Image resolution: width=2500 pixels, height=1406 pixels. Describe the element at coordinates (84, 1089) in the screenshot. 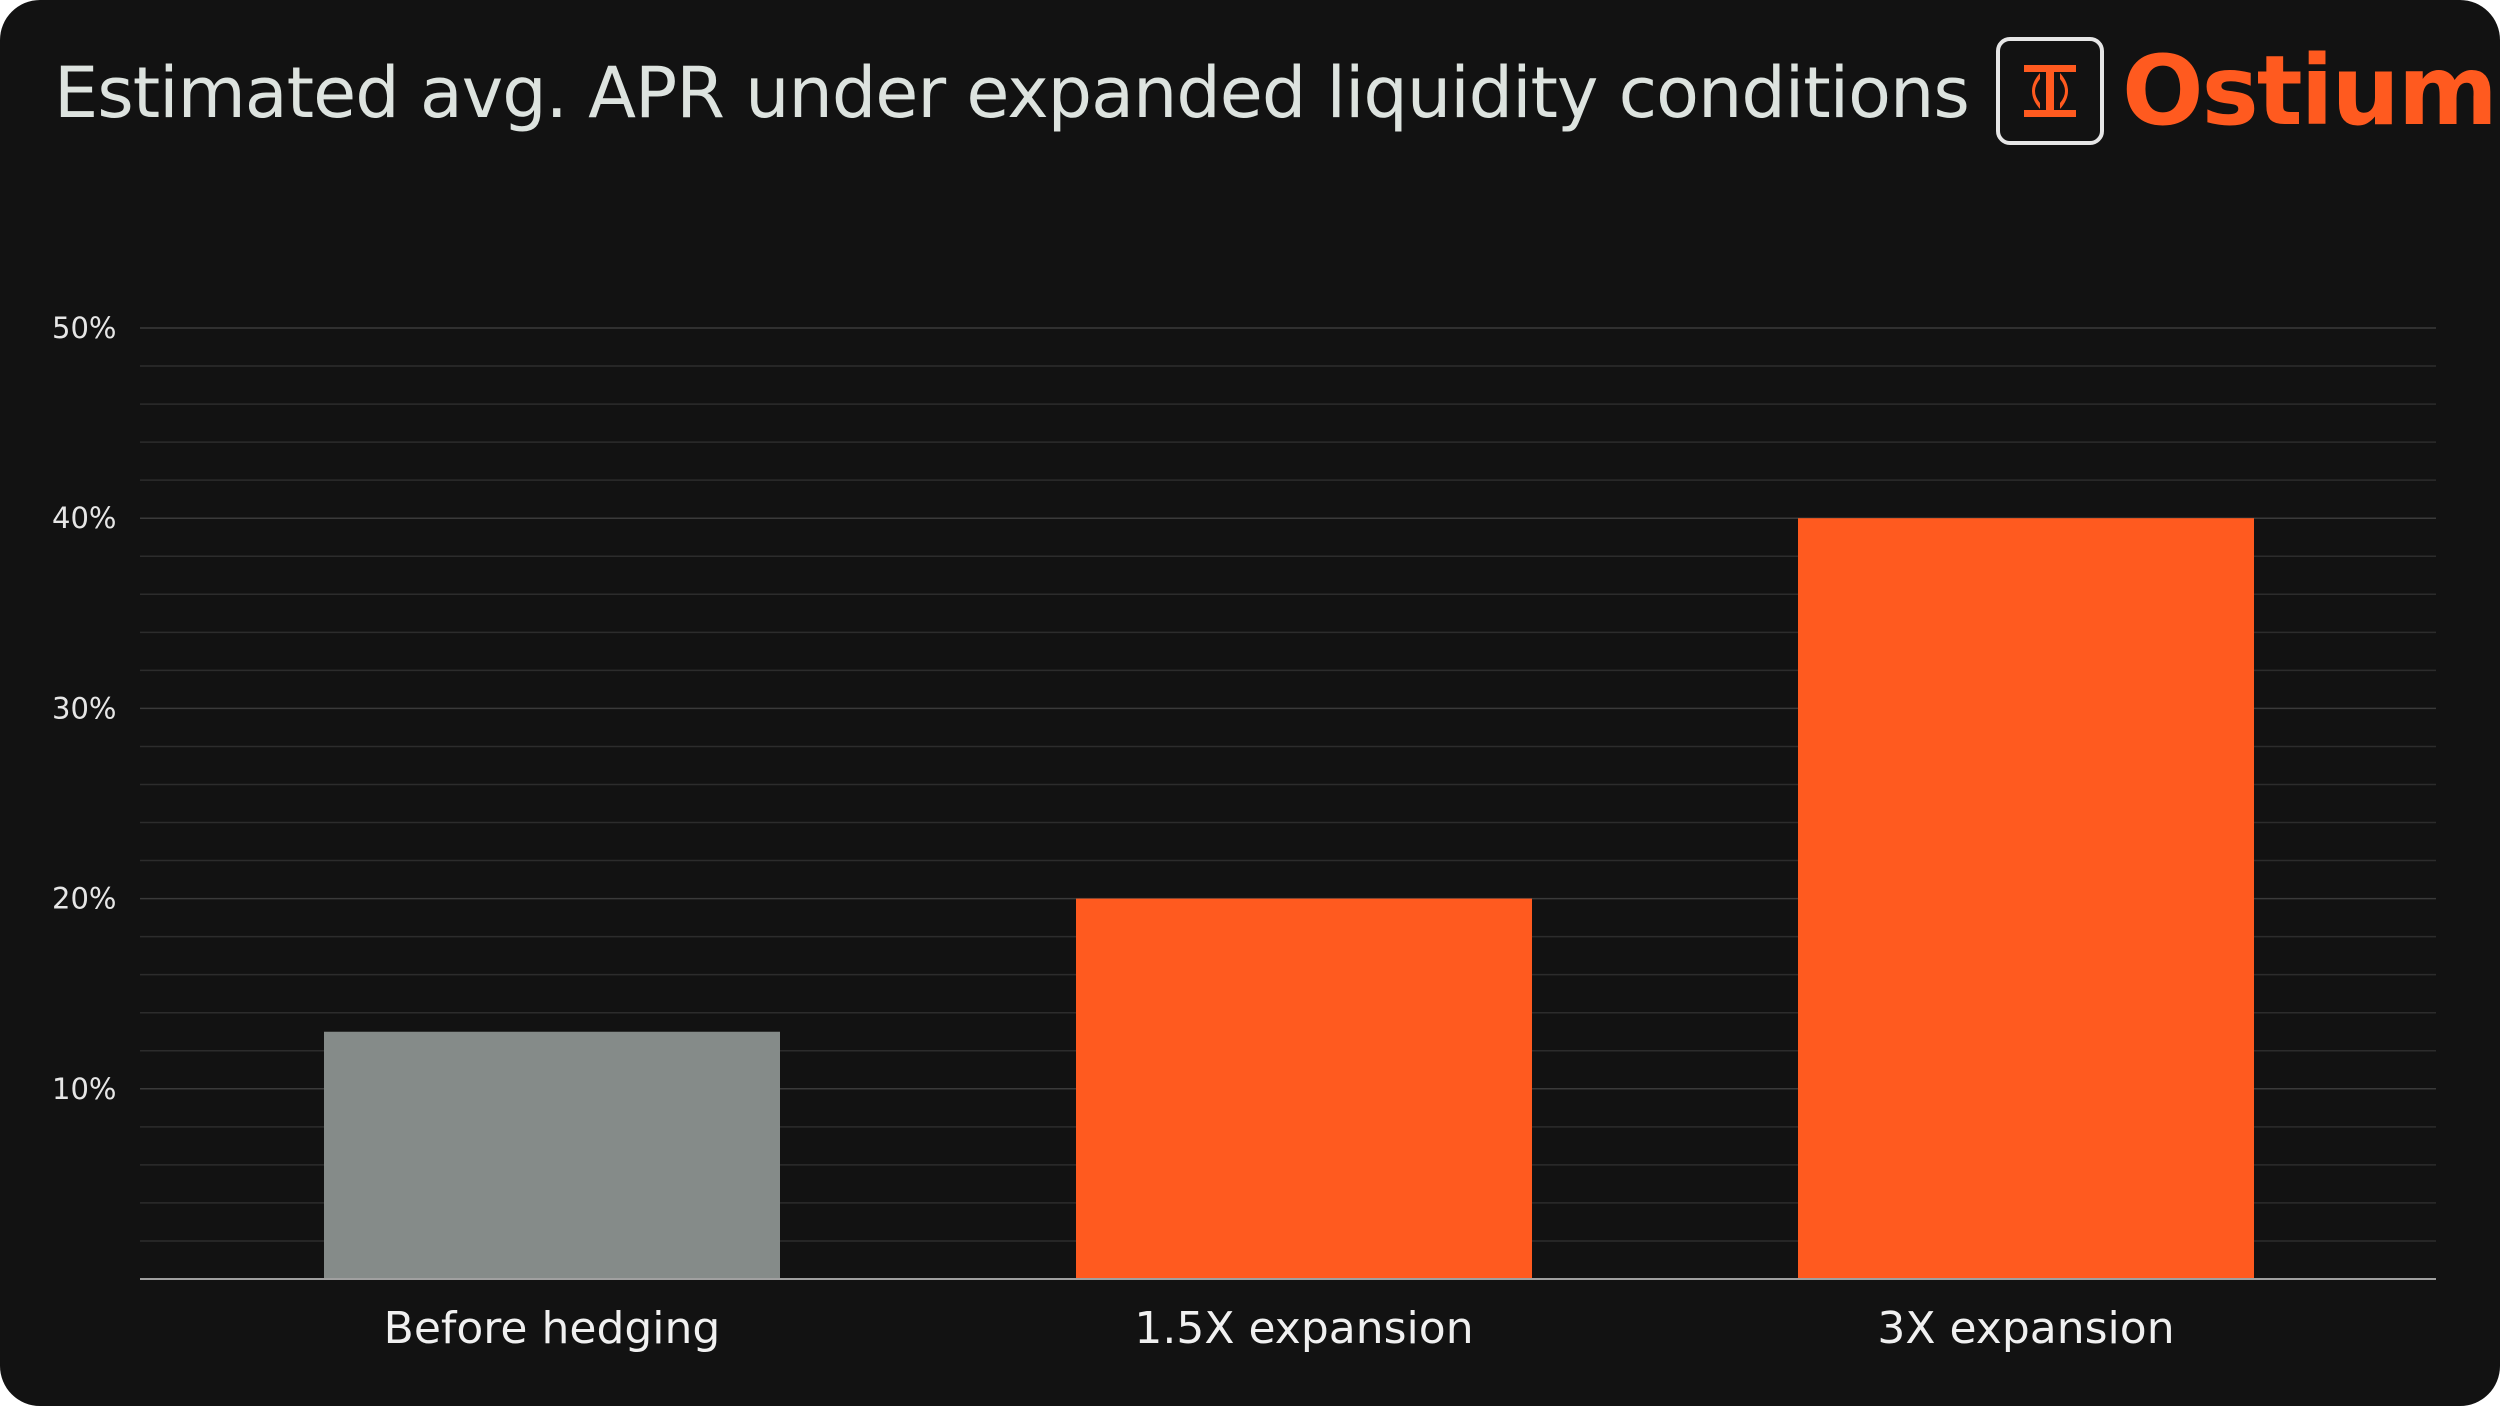

I see `y-tick-label: 10%` at that location.